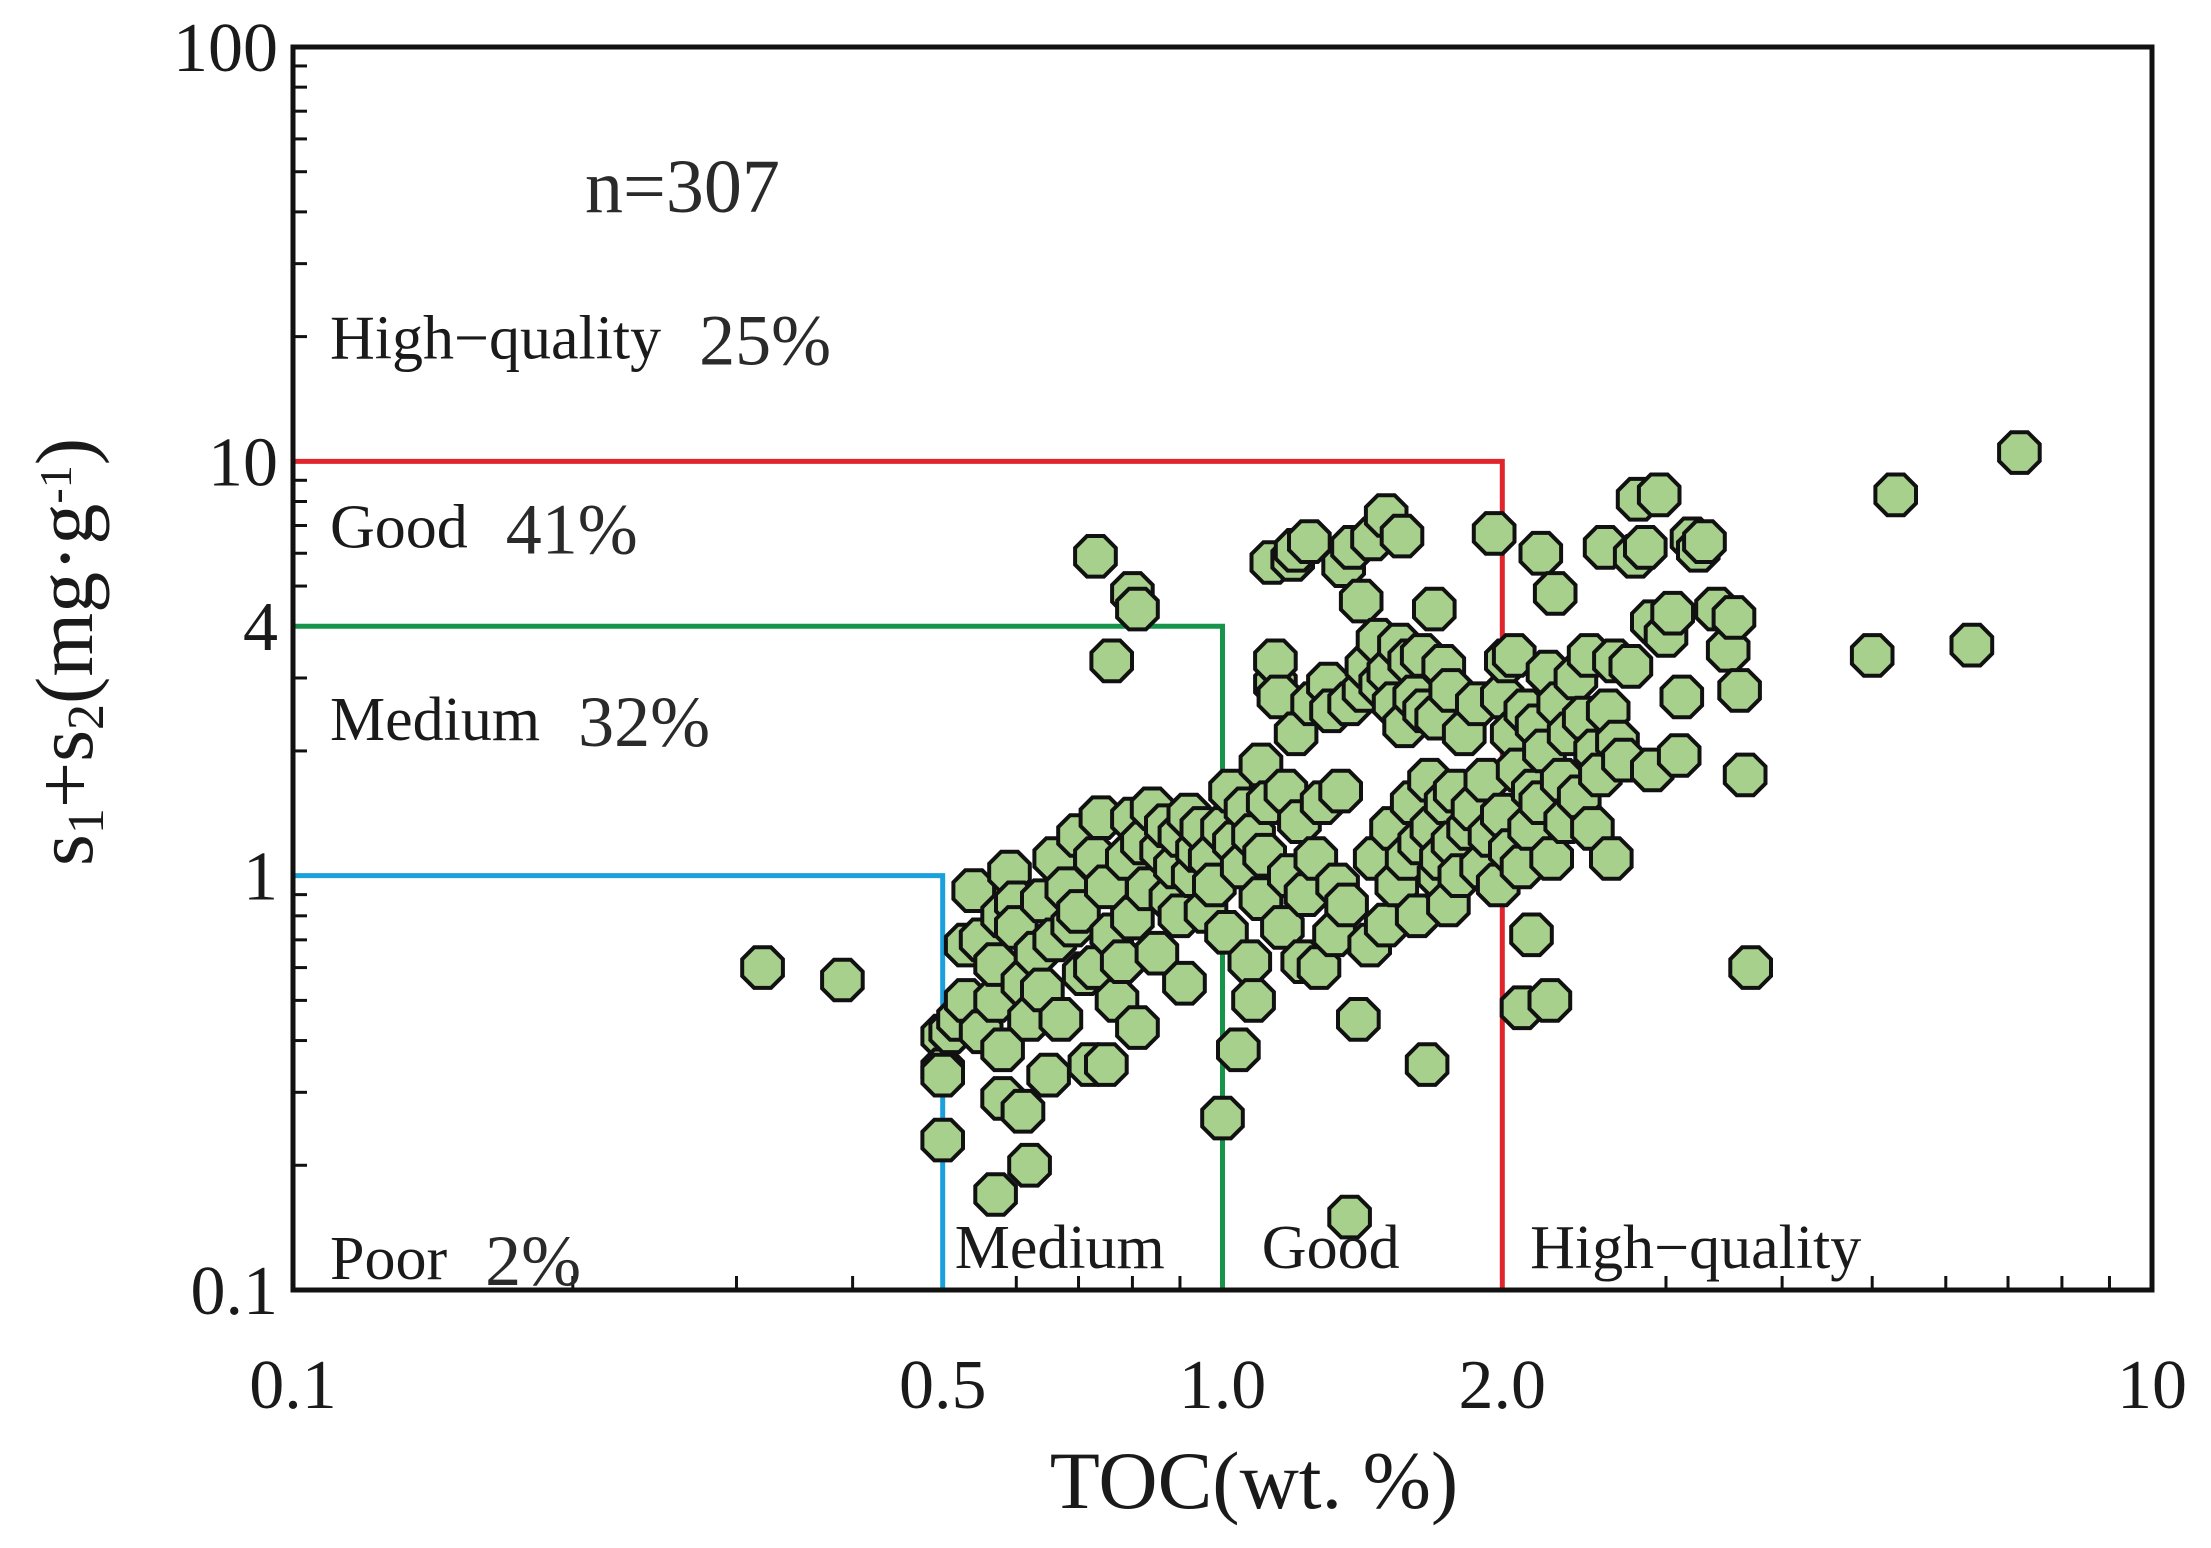 This screenshot has height=1548, width=2211. I want to click on sample-count-annotation: n=307, so click(682, 187).